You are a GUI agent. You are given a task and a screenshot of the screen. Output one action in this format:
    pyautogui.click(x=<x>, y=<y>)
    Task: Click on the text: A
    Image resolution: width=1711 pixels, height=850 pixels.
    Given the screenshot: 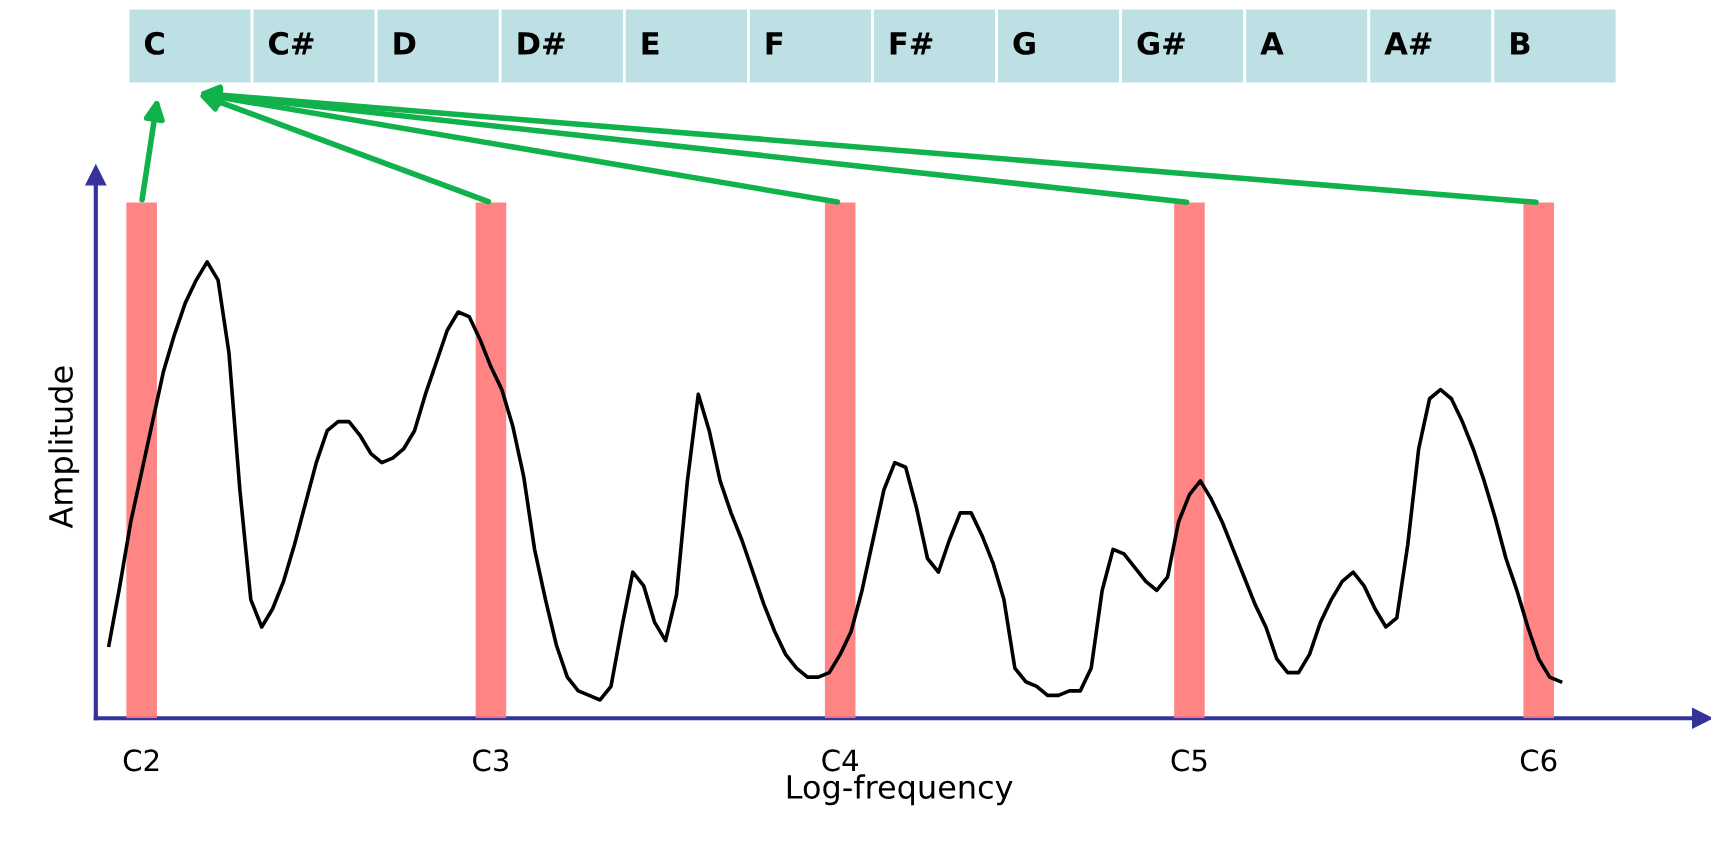 What is the action you would take?
    pyautogui.click(x=1272, y=43)
    